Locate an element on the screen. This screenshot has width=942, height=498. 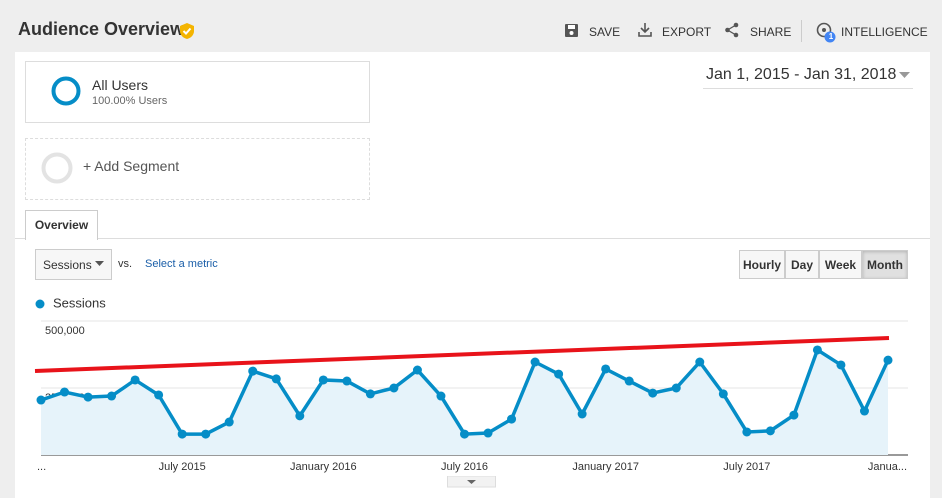
save-icon is located at coordinates (572, 31).